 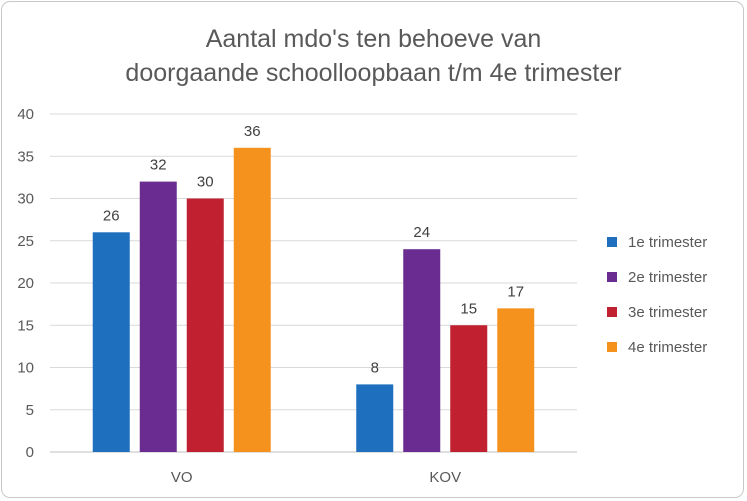 What do you see at coordinates (468, 308) in the screenshot?
I see `data-label: 15` at bounding box center [468, 308].